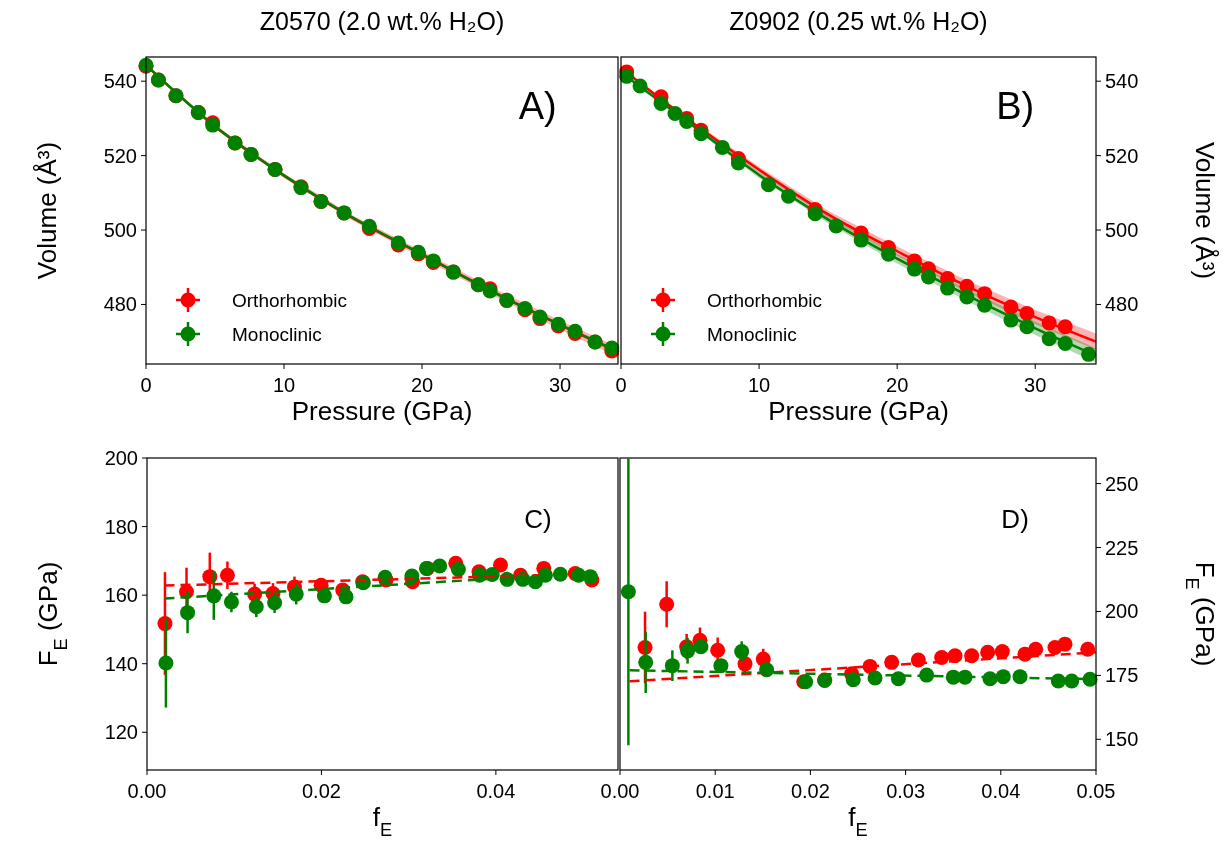 The width and height of the screenshot is (1223, 855). Describe the element at coordinates (120, 155) in the screenshot. I see `y-tick-label: 520` at that location.